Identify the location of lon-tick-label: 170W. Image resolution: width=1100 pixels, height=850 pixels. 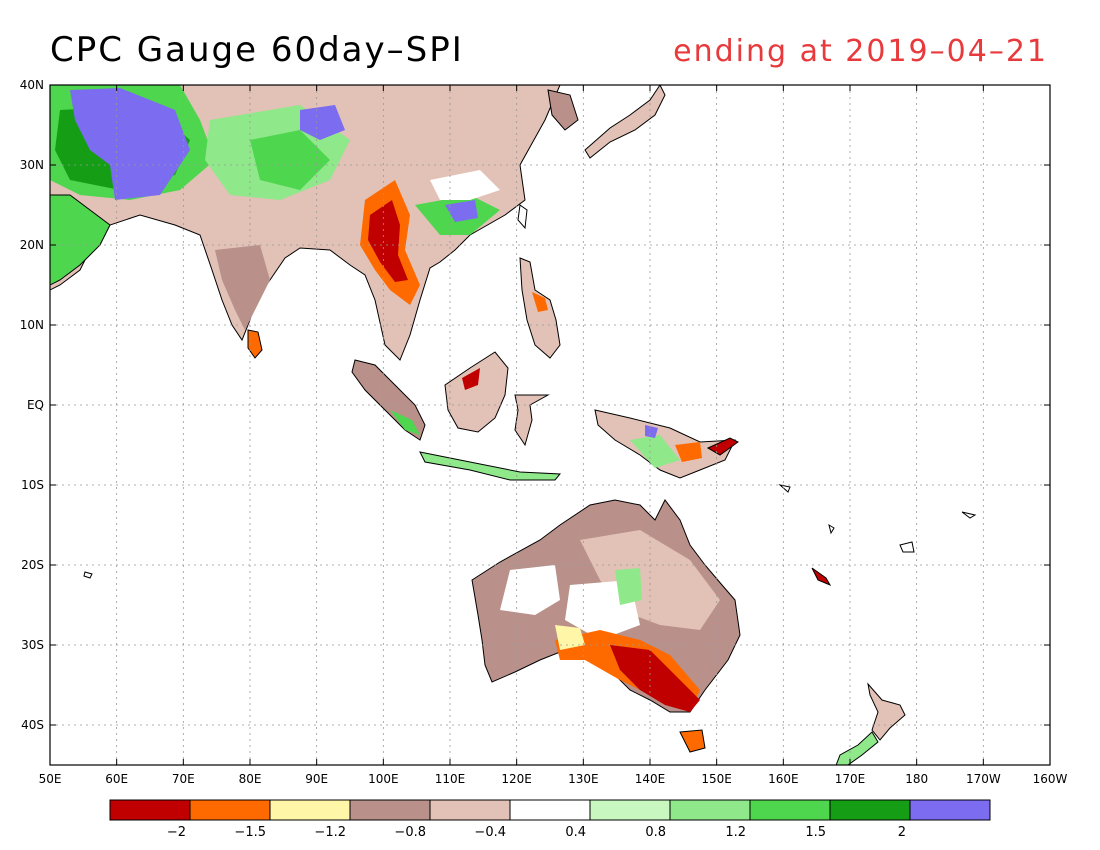
(983, 779).